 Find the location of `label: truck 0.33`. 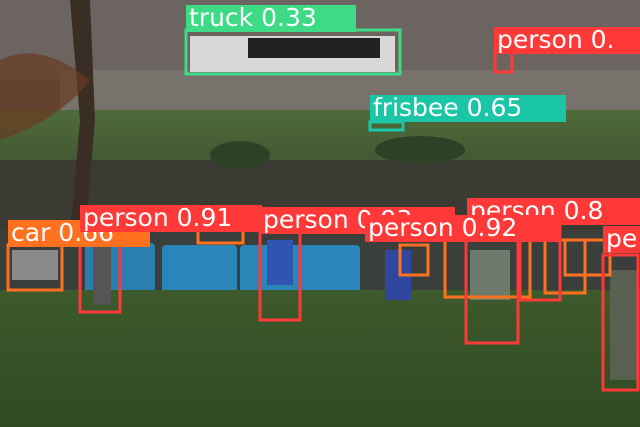

label: truck 0.33 is located at coordinates (253, 17).